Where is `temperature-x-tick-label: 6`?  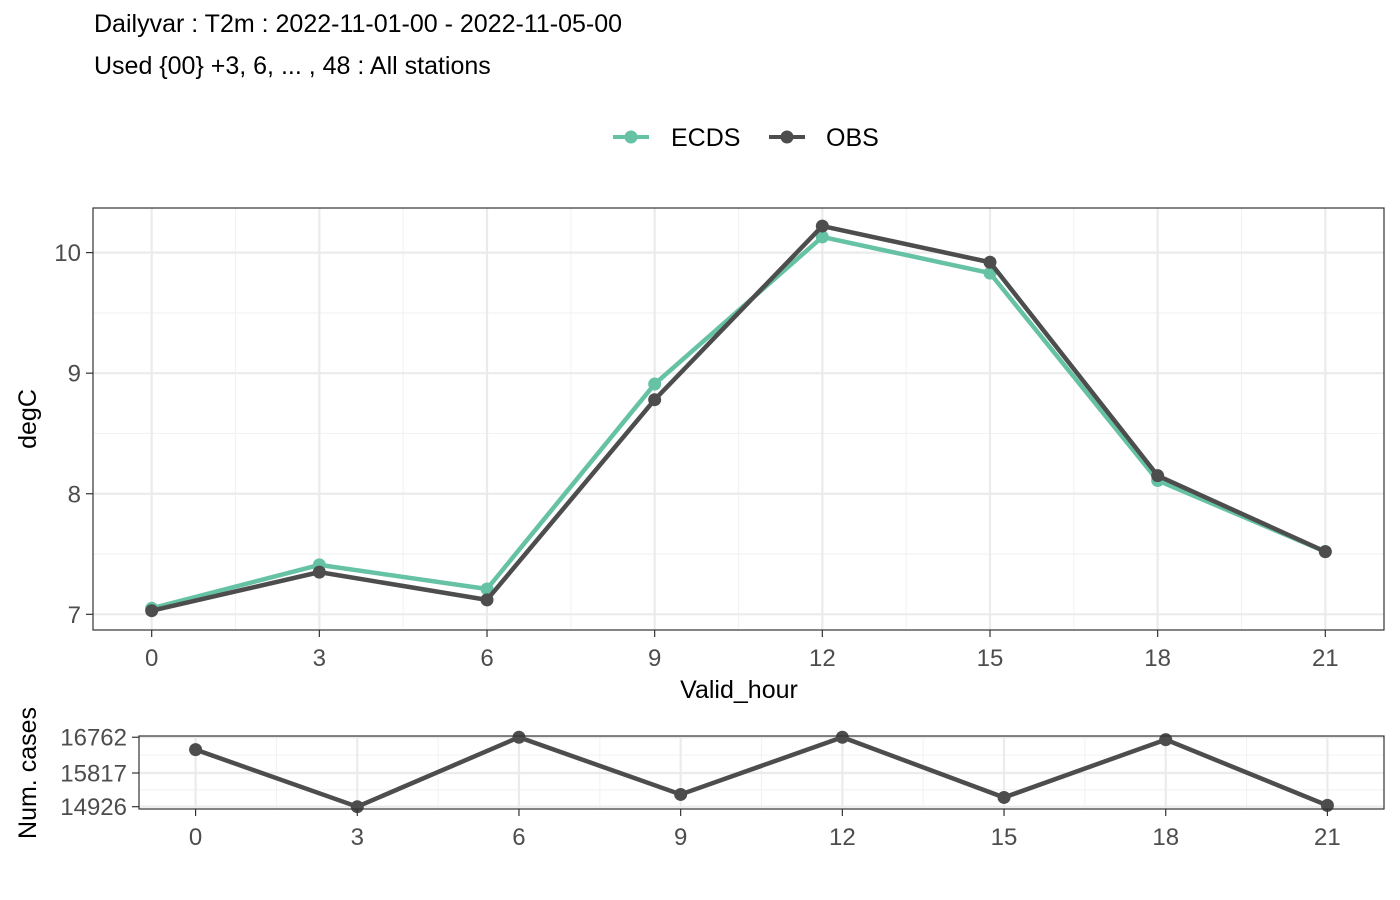
temperature-x-tick-label: 6 is located at coordinates (486, 658).